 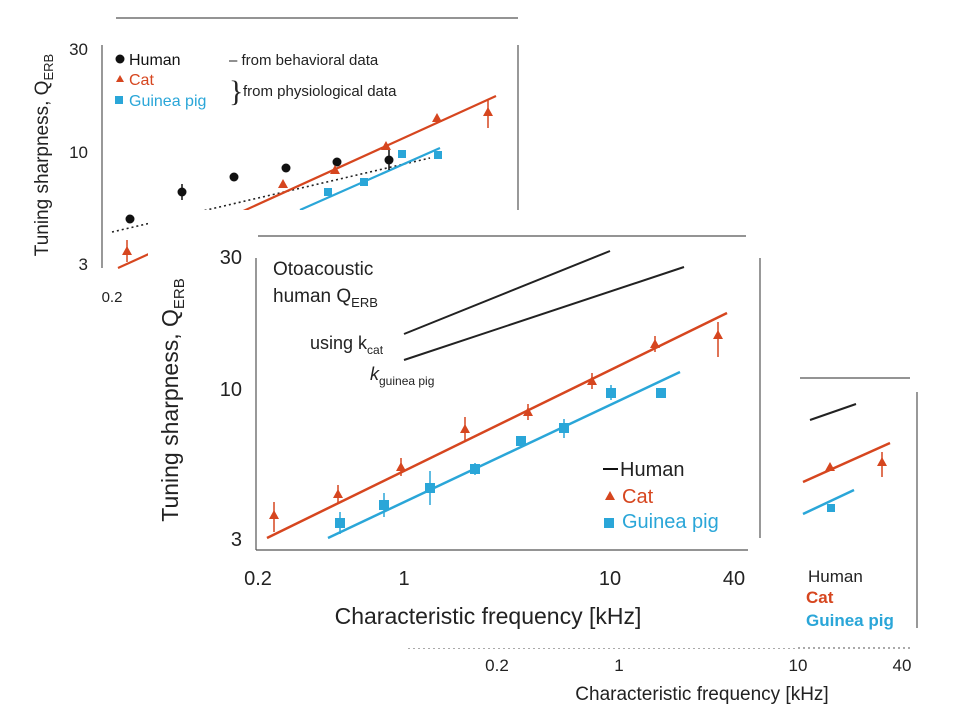 What do you see at coordinates (402, 376) in the screenshot?
I see `kguinea-pig-label: kguinea pig` at bounding box center [402, 376].